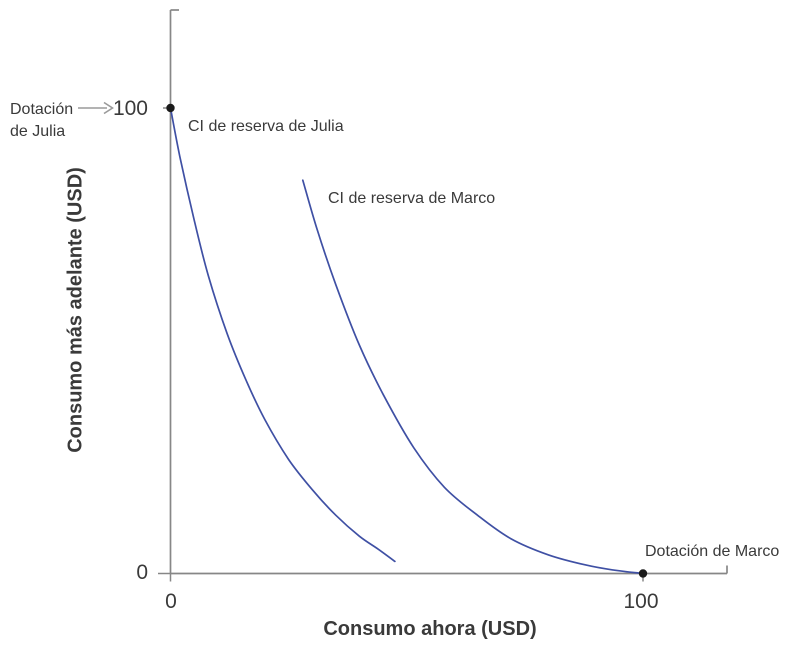  What do you see at coordinates (170, 108) in the screenshot?
I see `julia-endowment-point` at bounding box center [170, 108].